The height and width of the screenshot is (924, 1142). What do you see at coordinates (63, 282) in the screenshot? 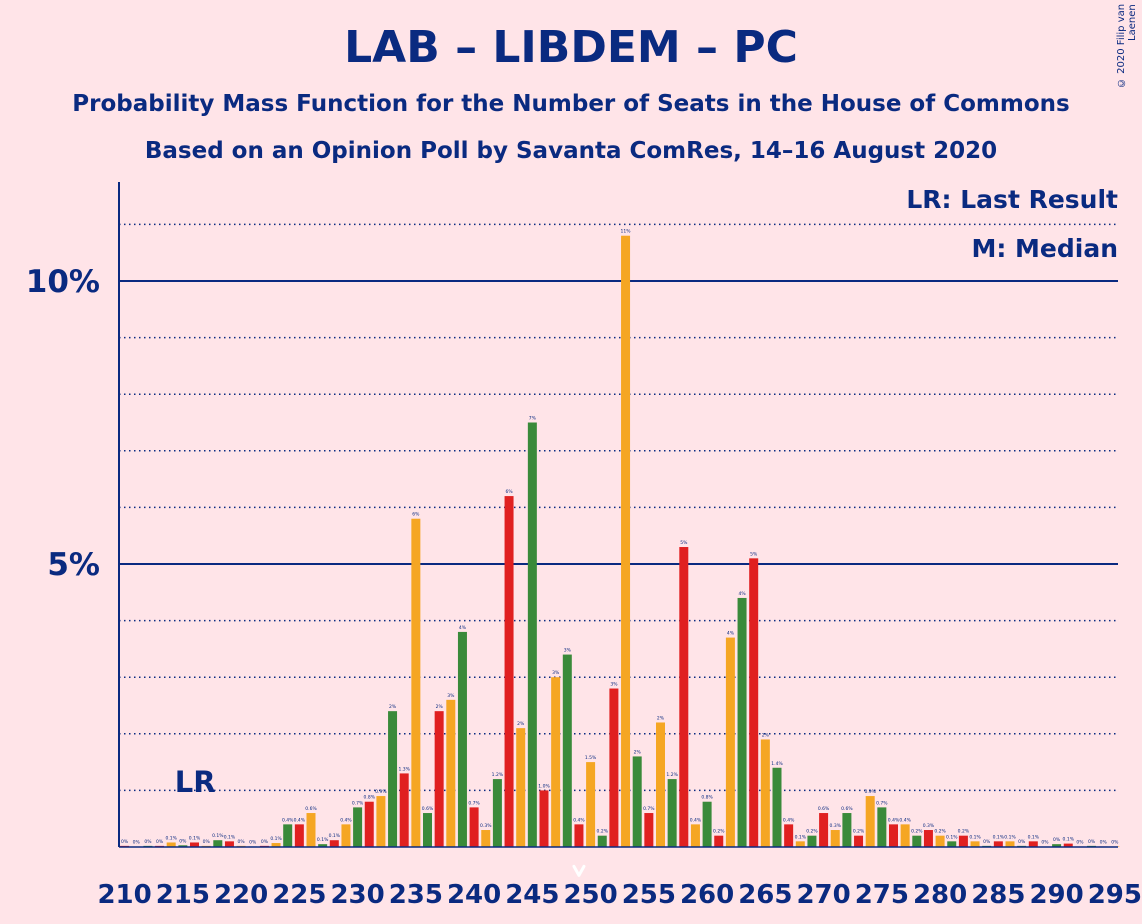
I see `y-tick-10: 10%` at bounding box center [63, 282].